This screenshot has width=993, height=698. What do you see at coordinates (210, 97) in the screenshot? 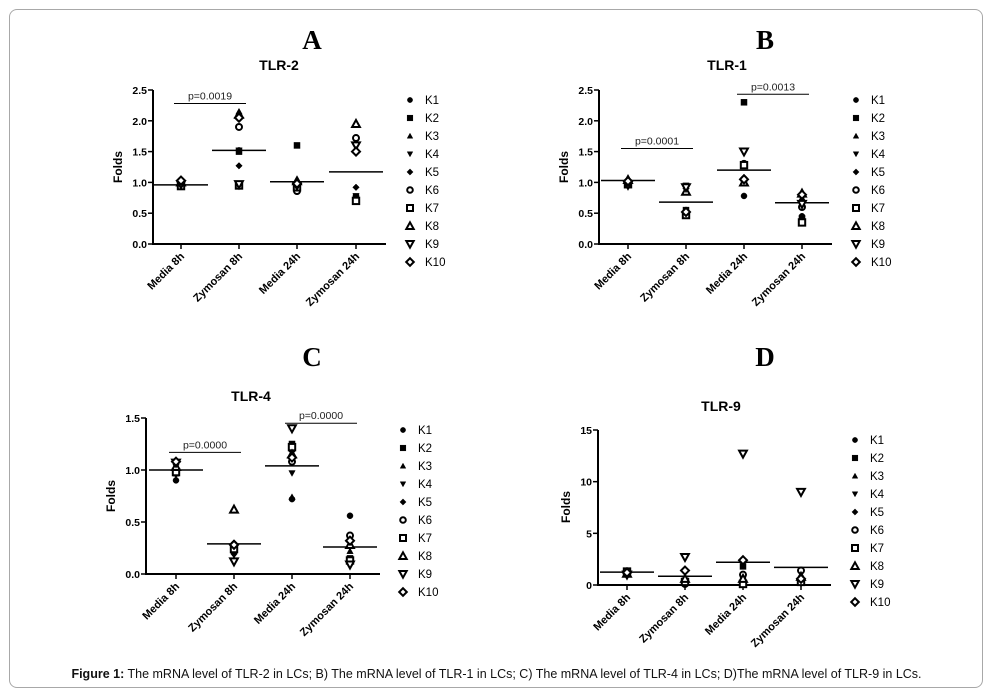
I see `p-value-label: p=0.0019` at bounding box center [210, 97].